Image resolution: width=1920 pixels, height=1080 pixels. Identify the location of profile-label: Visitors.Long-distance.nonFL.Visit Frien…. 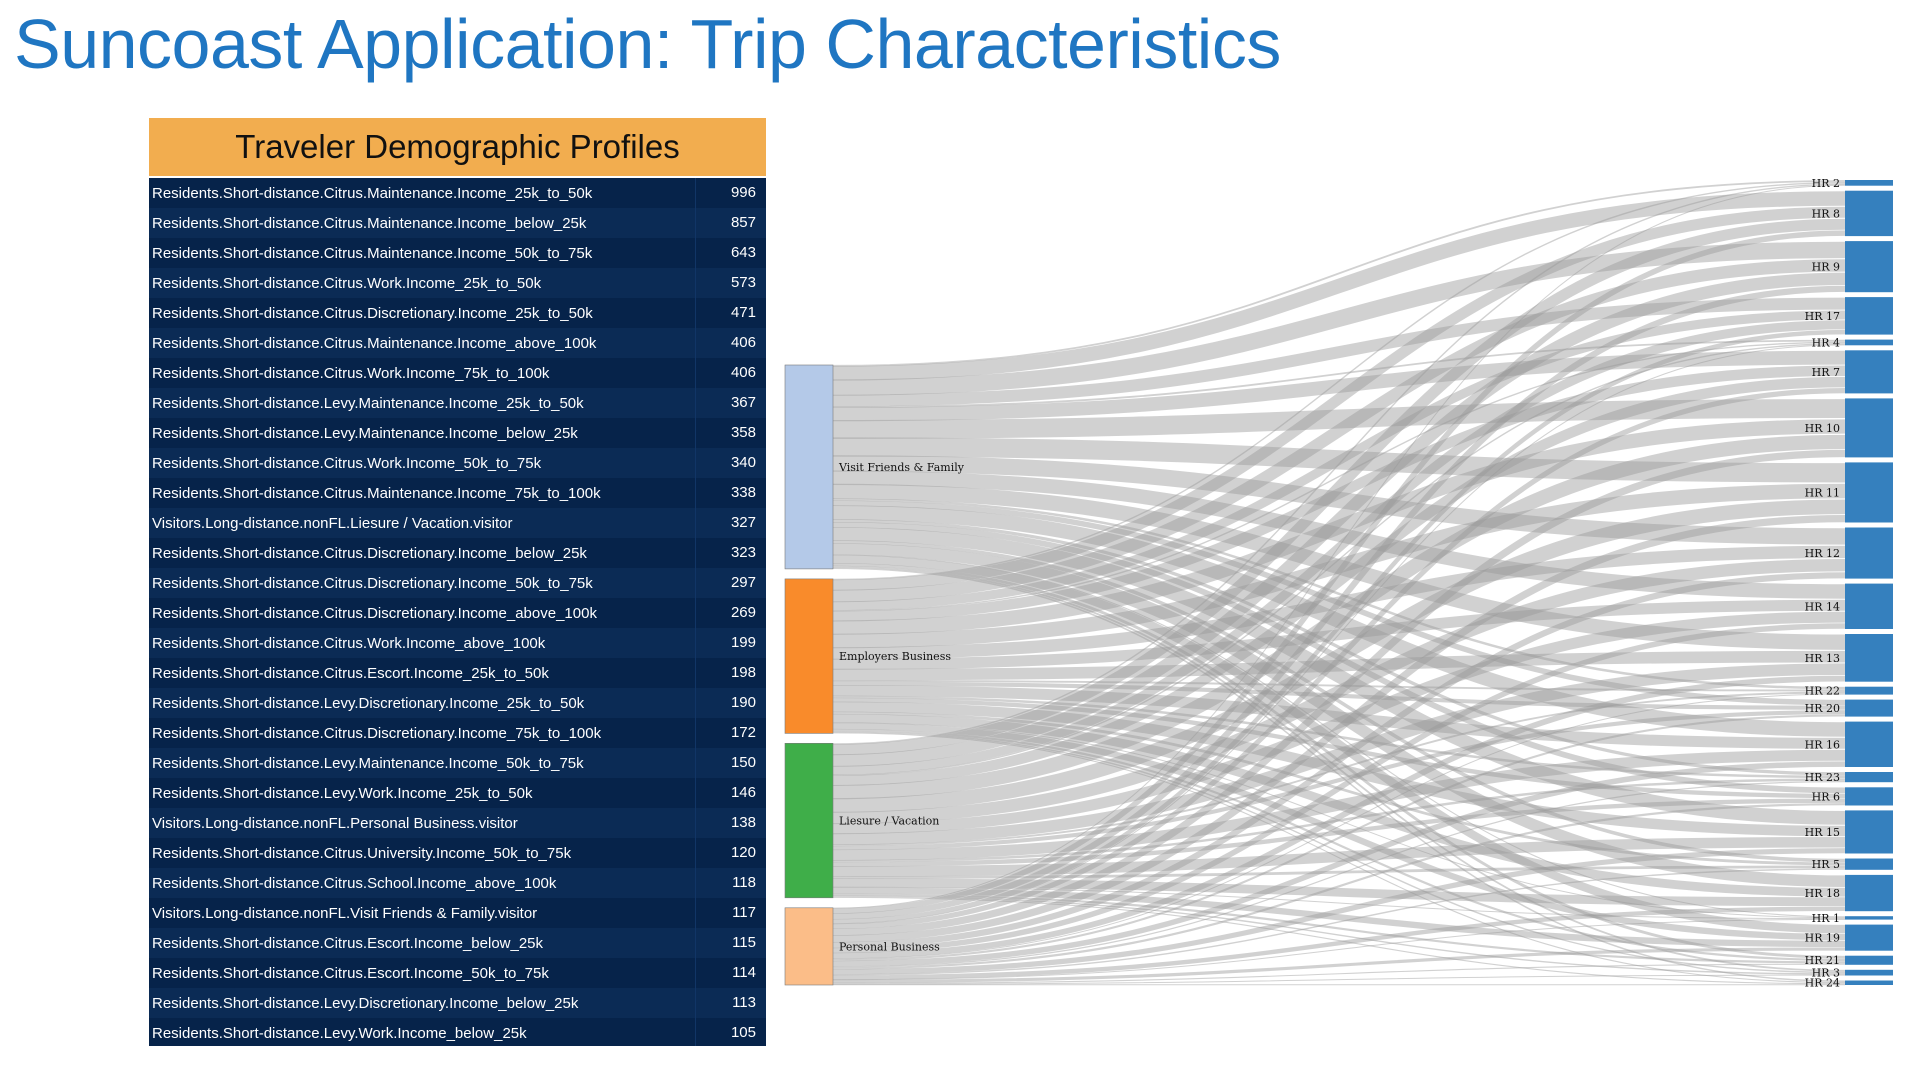
(345, 913).